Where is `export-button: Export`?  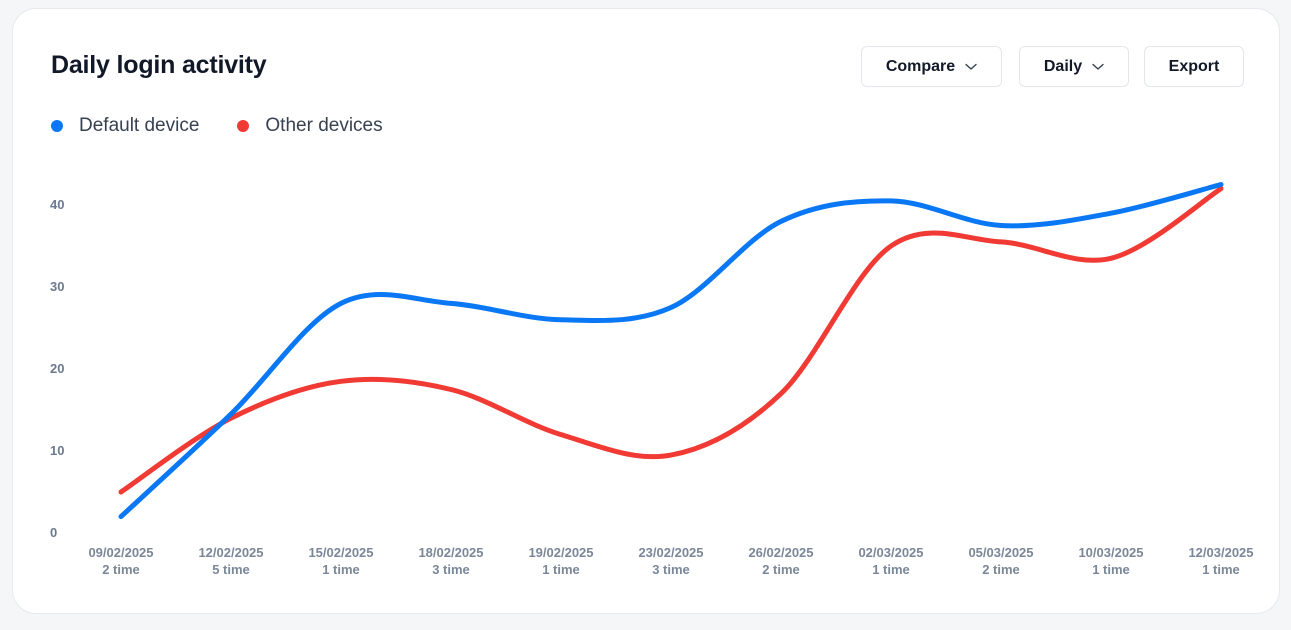
export-button: Export is located at coordinates (1194, 66).